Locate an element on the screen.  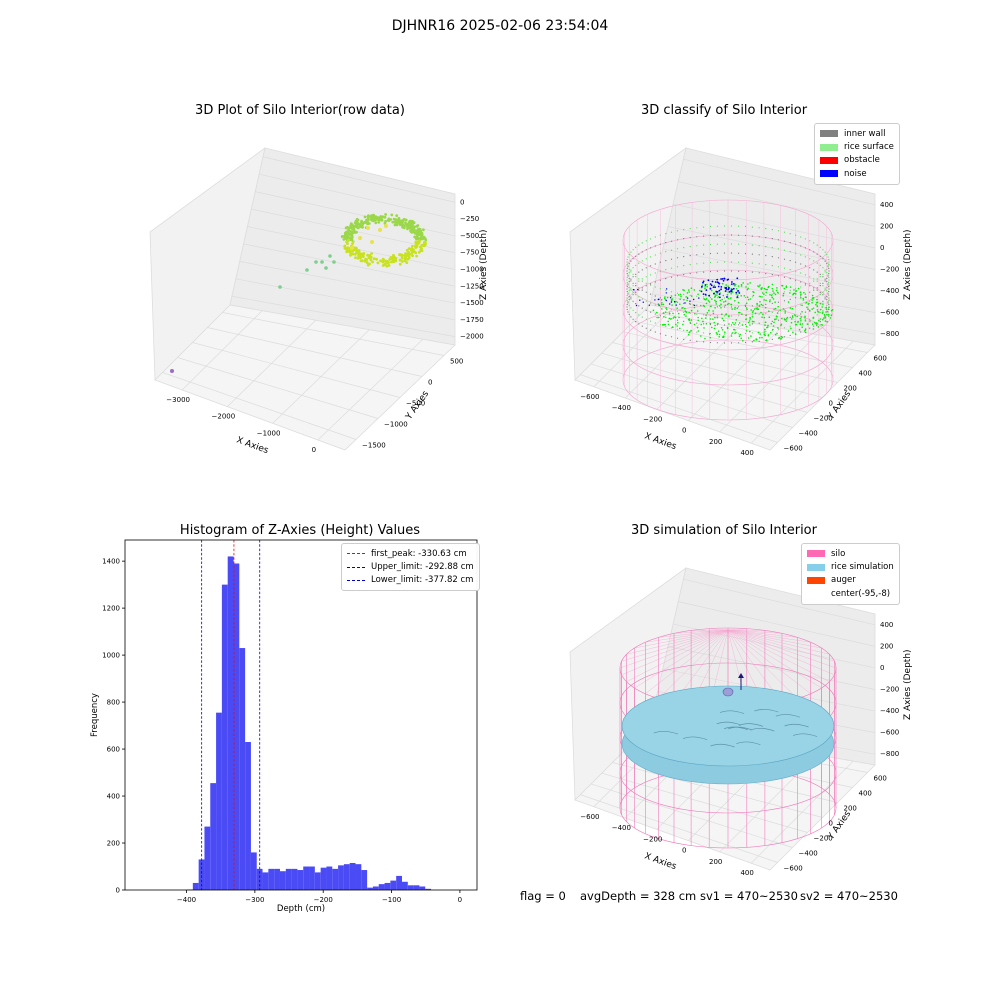
legend-upper-limit: Upper_limit: -292.88 cm is located at coordinates (410, 566).